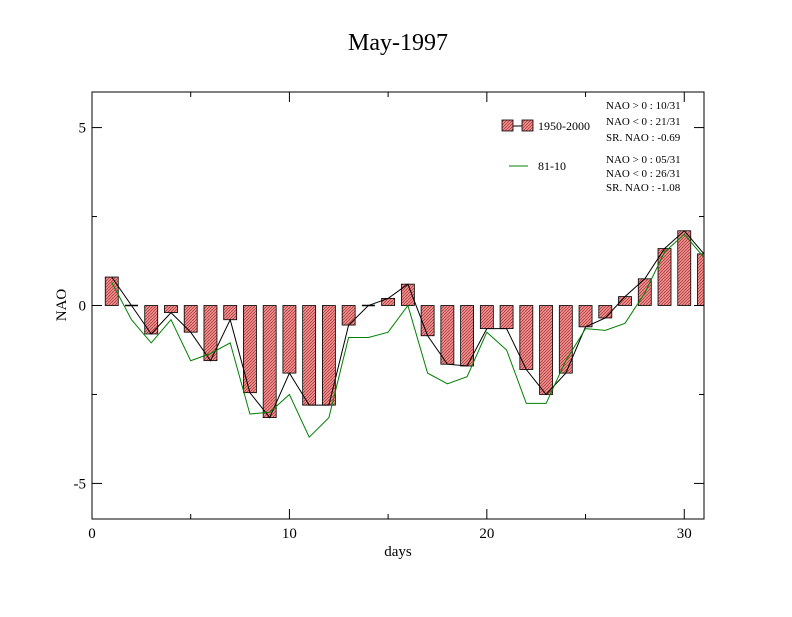 This screenshot has height=617, width=792. What do you see at coordinates (507, 125) in the screenshot?
I see `legend-swatch-left` at bounding box center [507, 125].